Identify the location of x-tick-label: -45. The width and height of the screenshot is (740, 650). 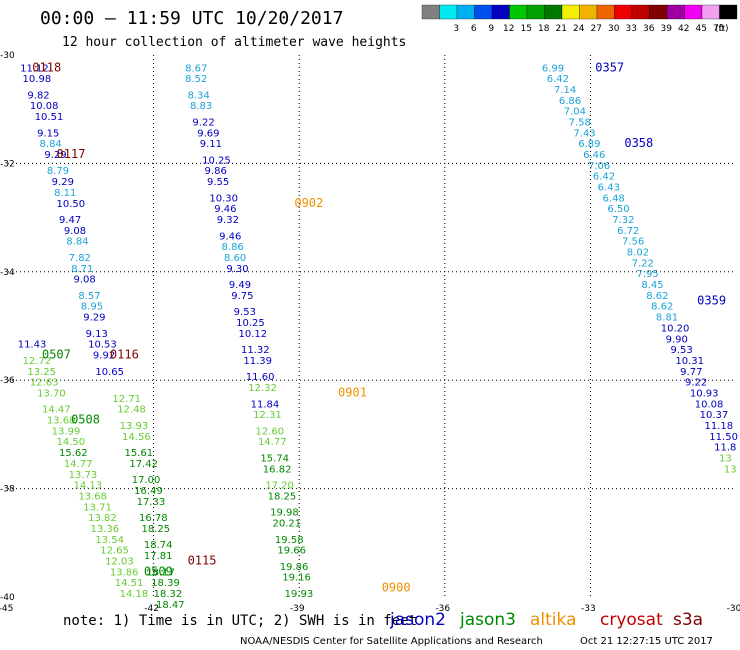
(6, 609).